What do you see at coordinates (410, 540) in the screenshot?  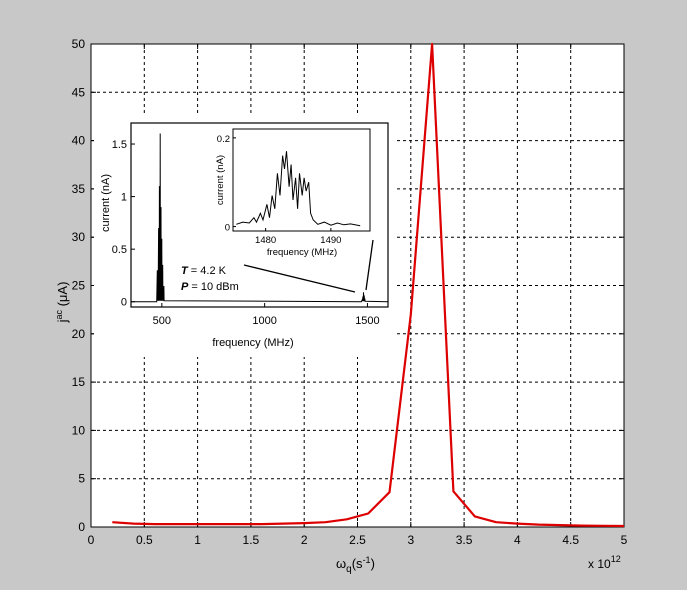 I see `x-tick-label: 3` at bounding box center [410, 540].